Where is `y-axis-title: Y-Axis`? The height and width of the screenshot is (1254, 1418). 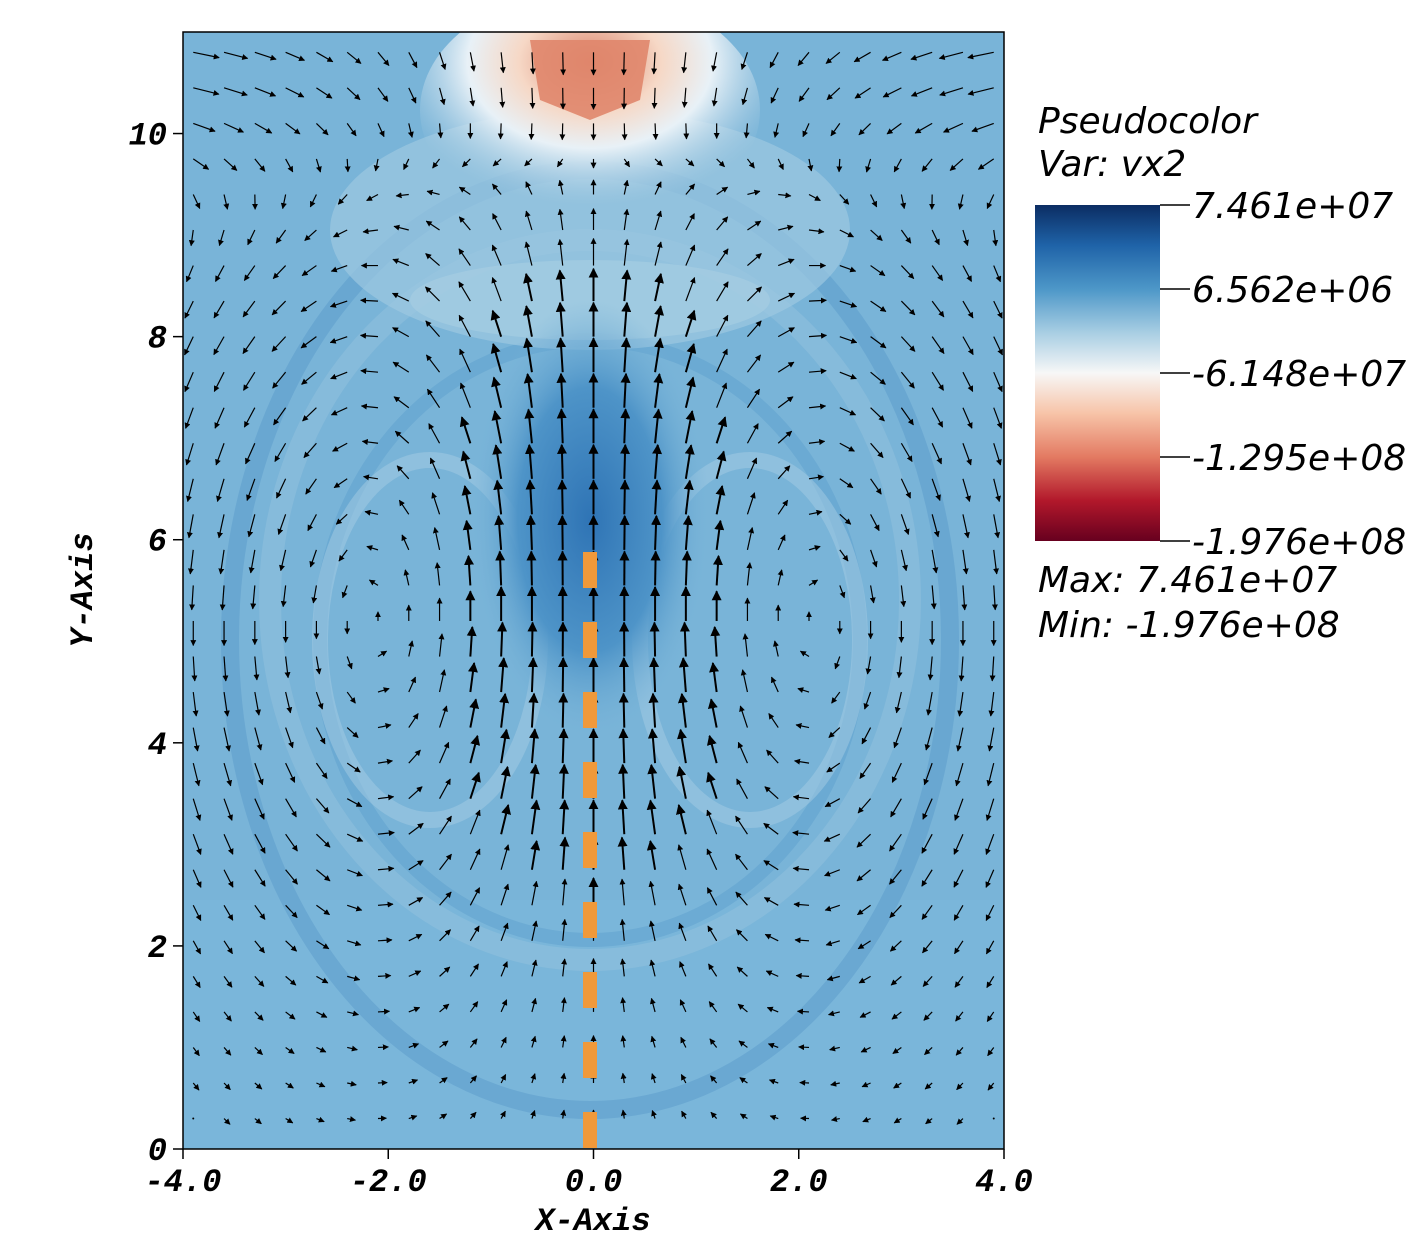 y-axis-title: Y-Axis is located at coordinates (83, 589).